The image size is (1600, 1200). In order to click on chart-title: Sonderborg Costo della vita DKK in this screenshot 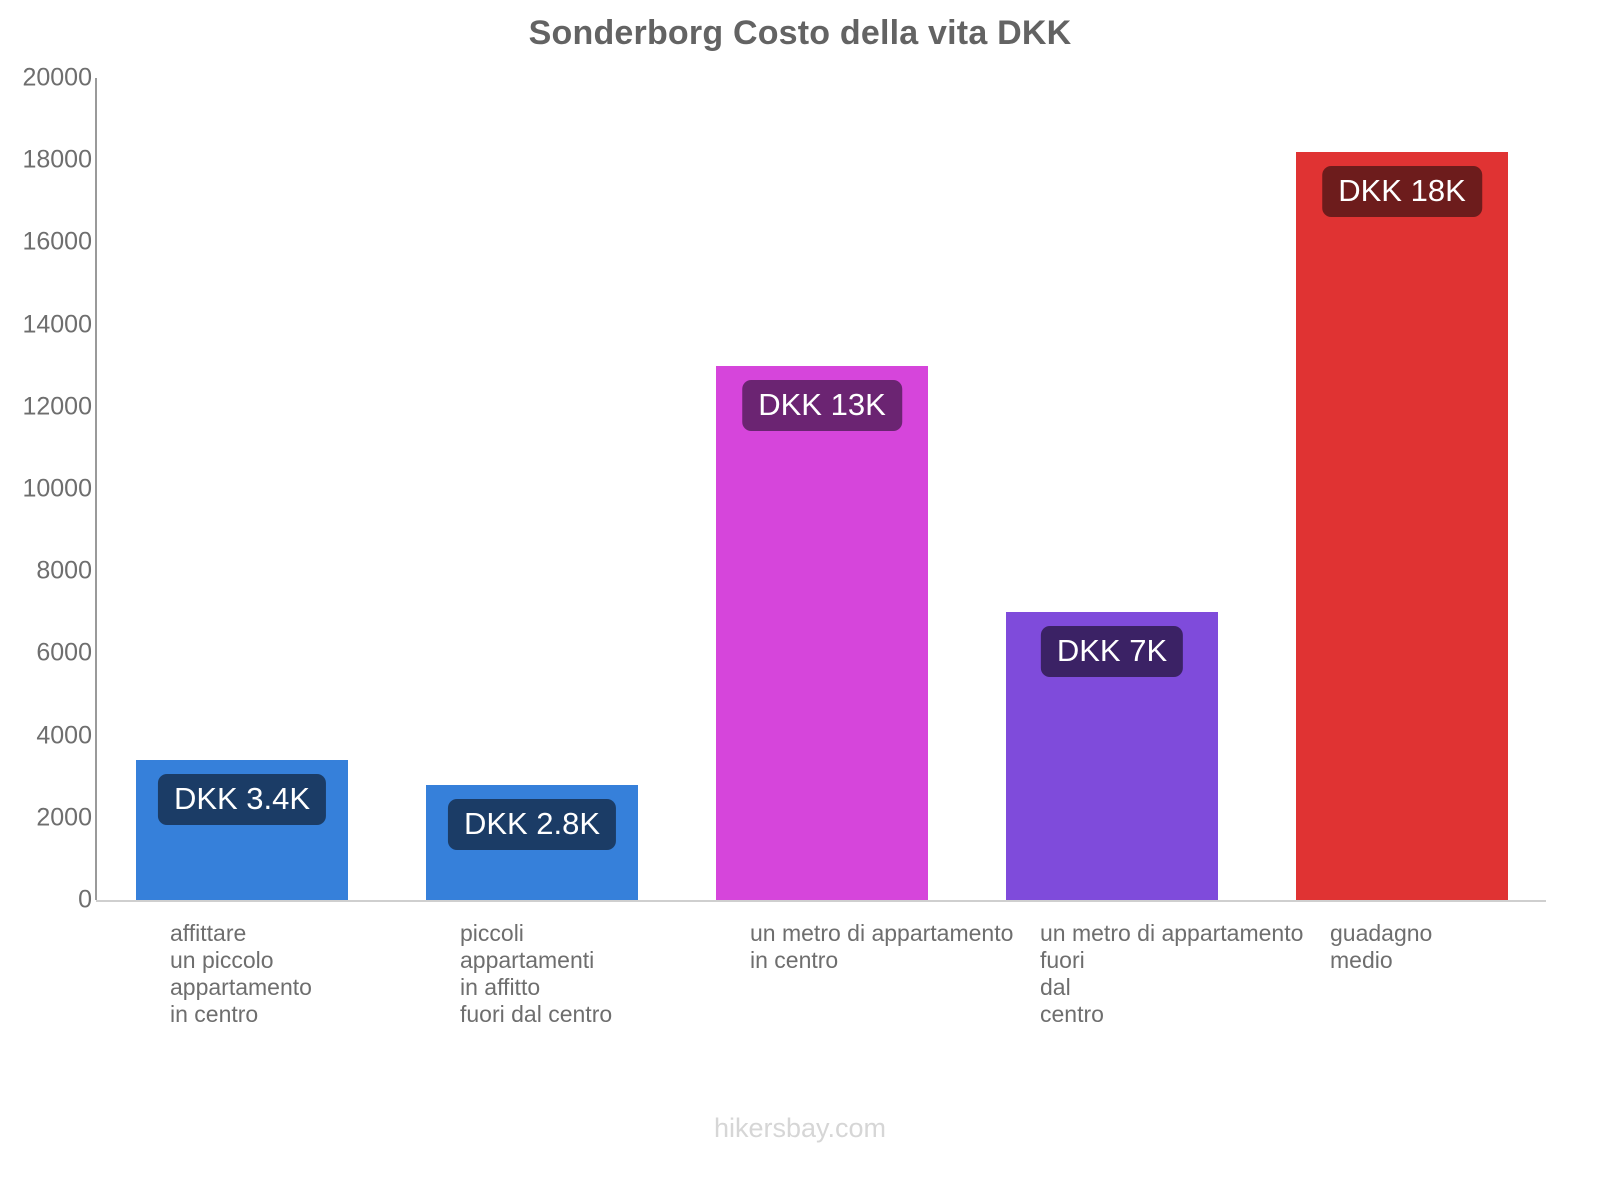, I will do `click(800, 33)`.